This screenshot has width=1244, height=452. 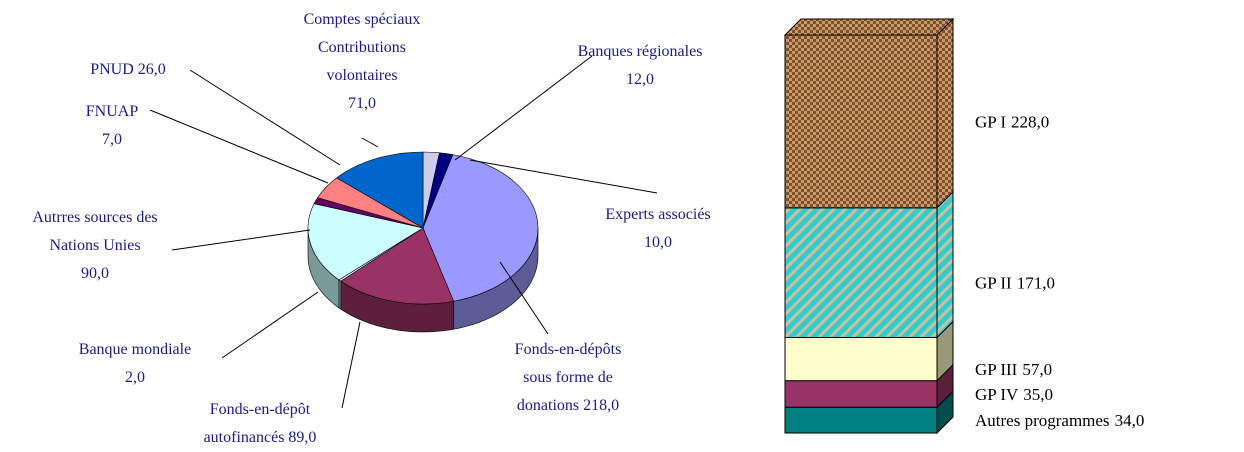 I want to click on slice-value: 218,0, so click(x=601, y=405).